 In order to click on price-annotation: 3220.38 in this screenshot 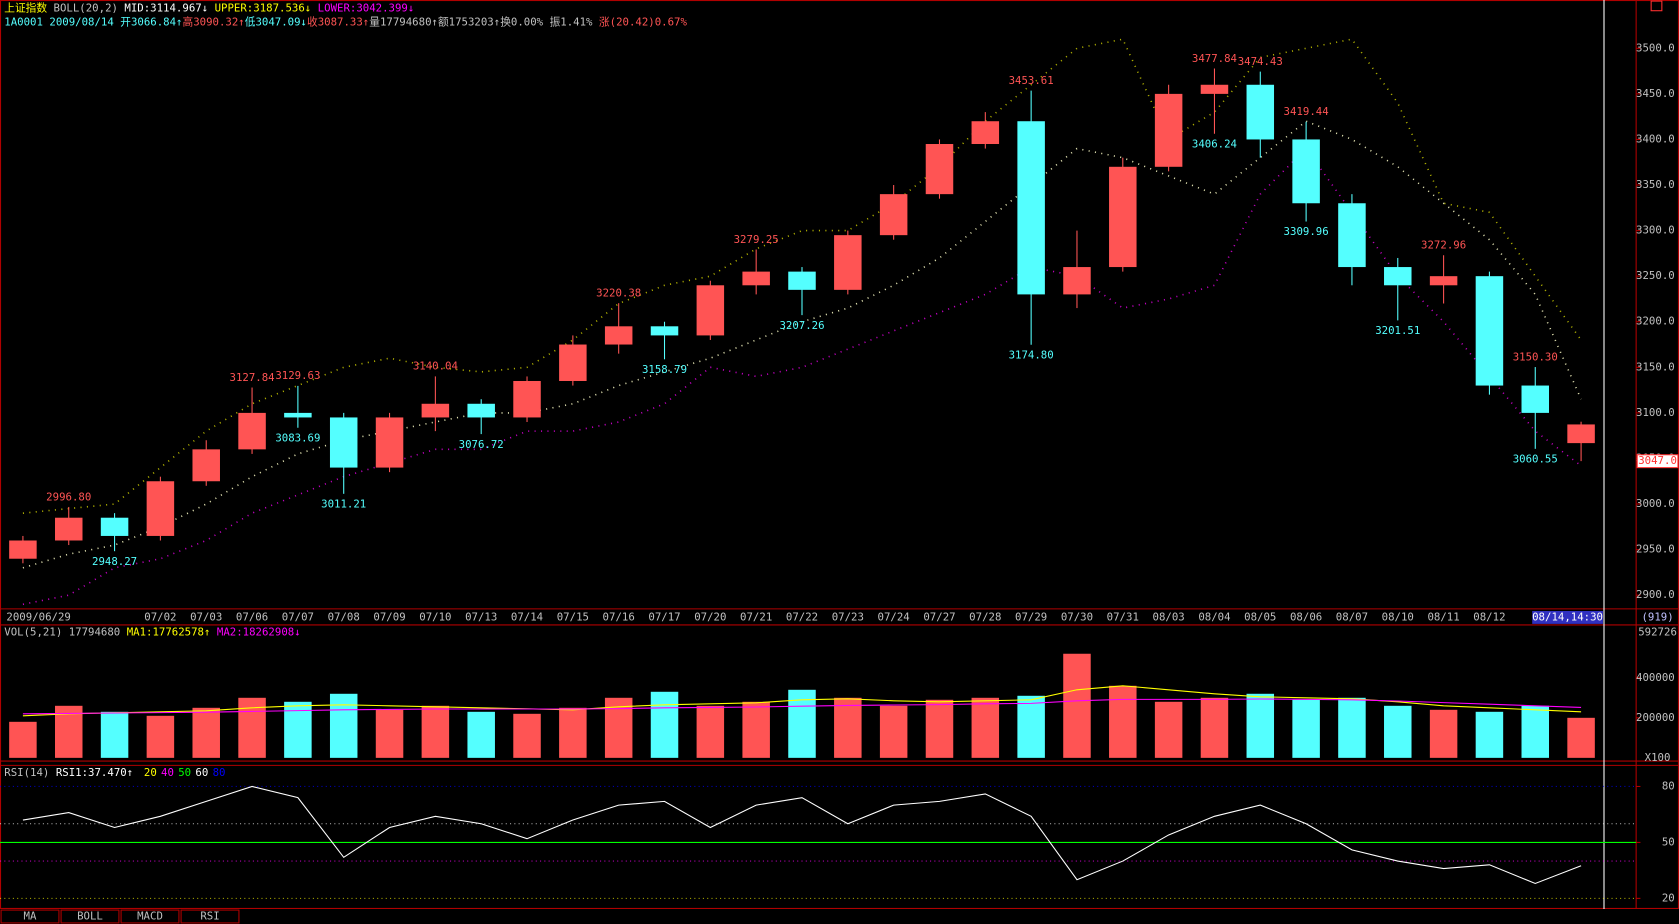, I will do `click(618, 293)`.